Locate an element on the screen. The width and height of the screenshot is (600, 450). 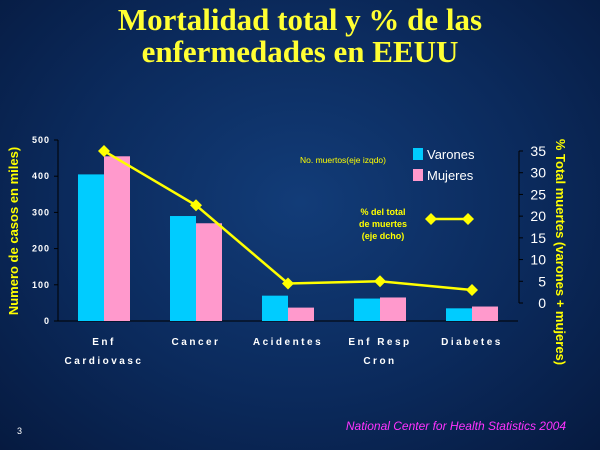
legend-line-label: (eje dcho) is located at coordinates (383, 236).